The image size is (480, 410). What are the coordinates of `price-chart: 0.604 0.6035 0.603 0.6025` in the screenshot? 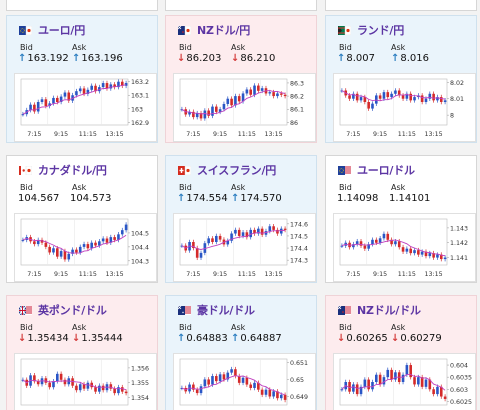 It's located at (404, 381).